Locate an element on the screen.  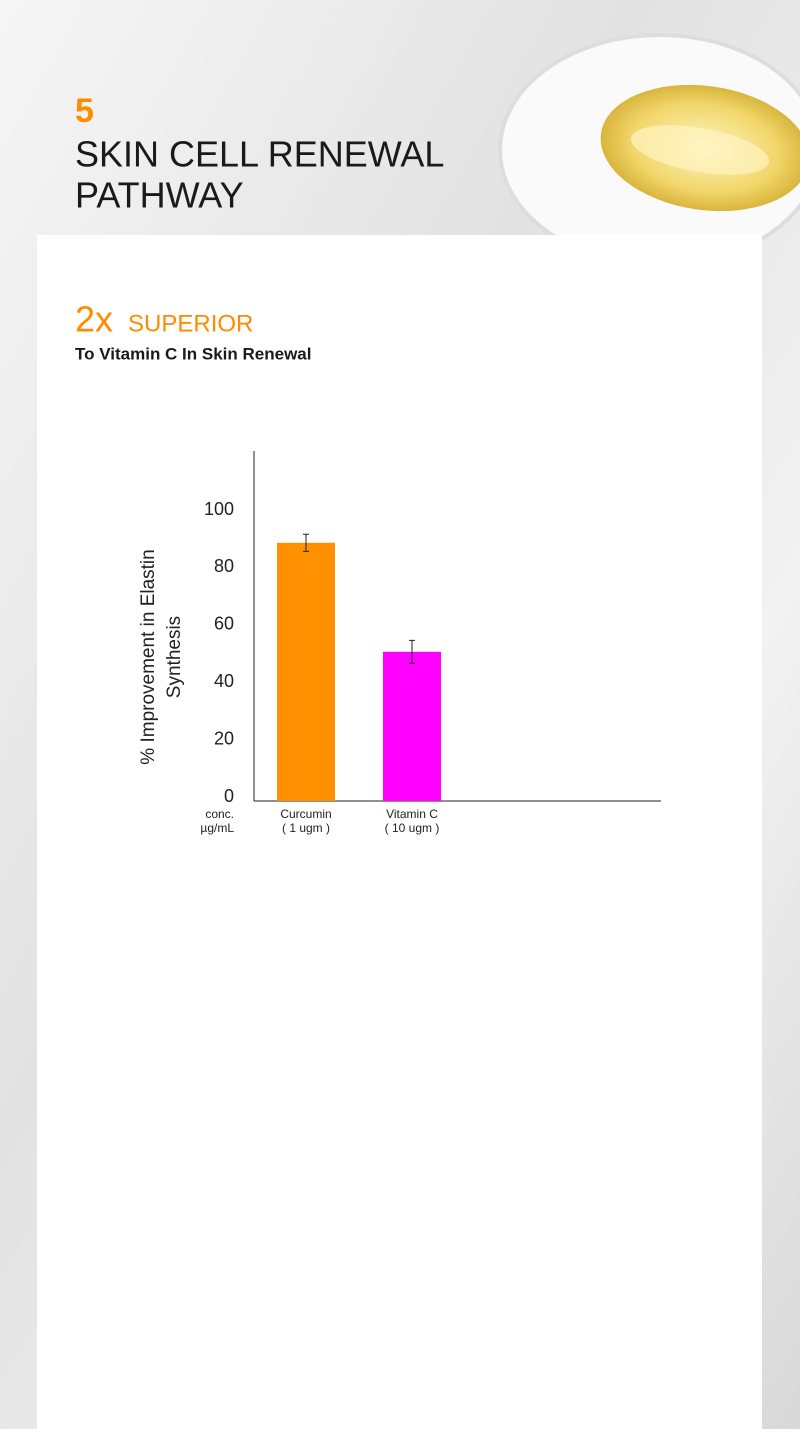
y-tick-label: 0 is located at coordinates (229, 796).